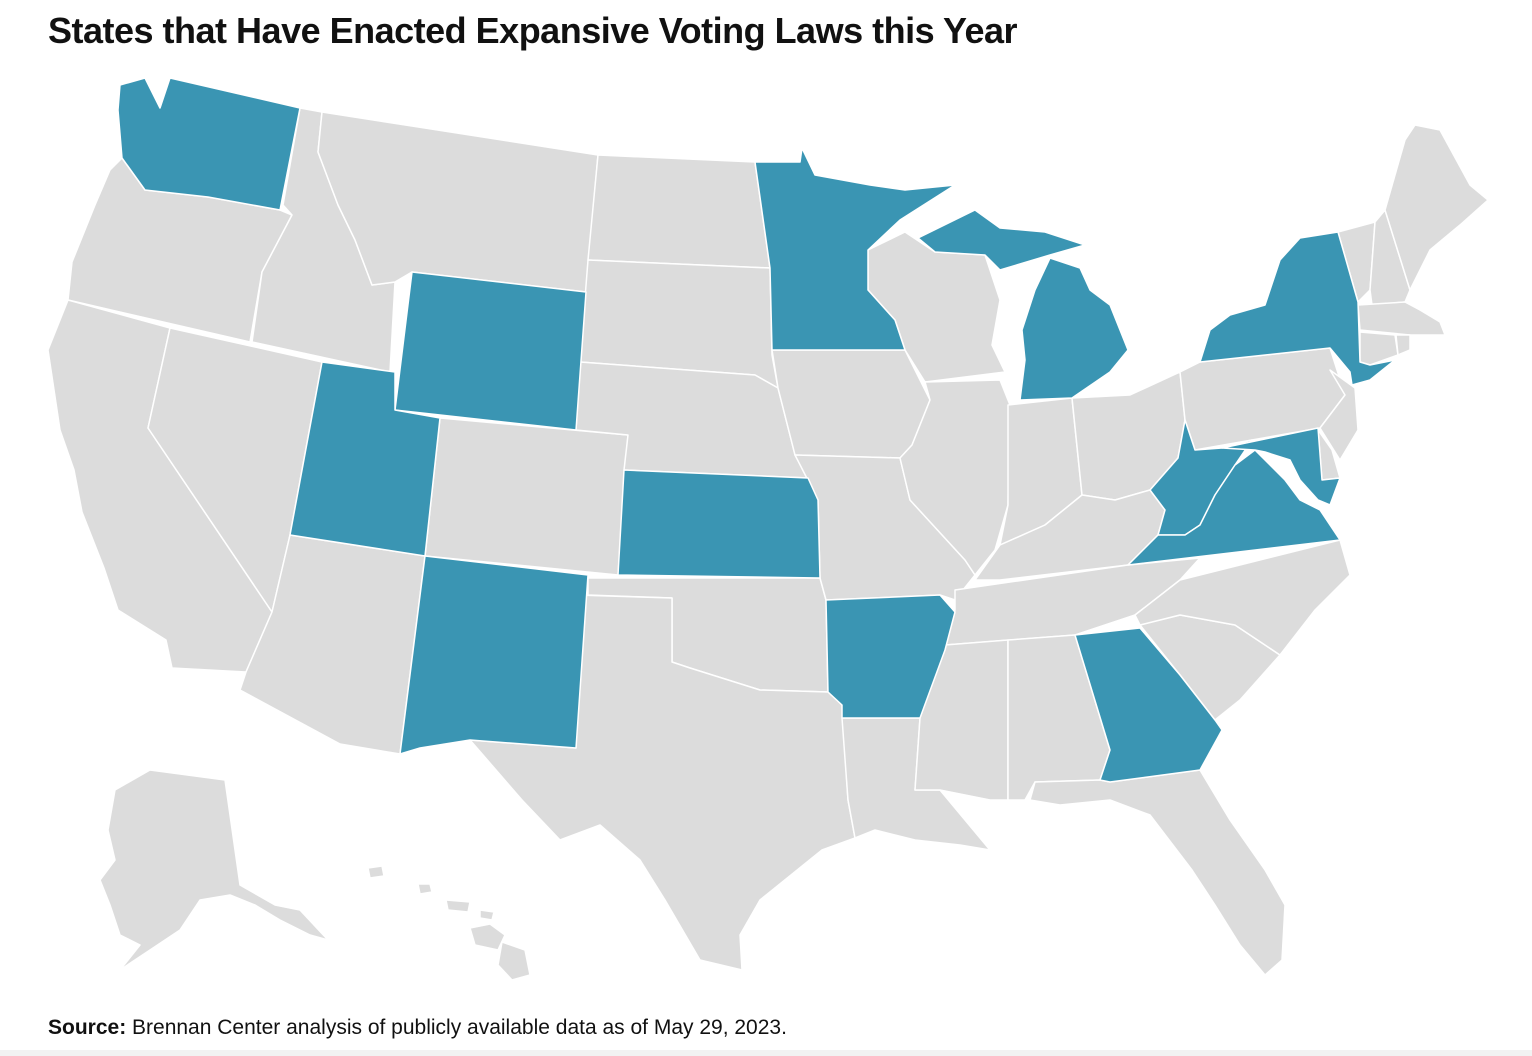 The width and height of the screenshot is (1532, 1056). I want to click on state-michigan, so click(1023, 305).